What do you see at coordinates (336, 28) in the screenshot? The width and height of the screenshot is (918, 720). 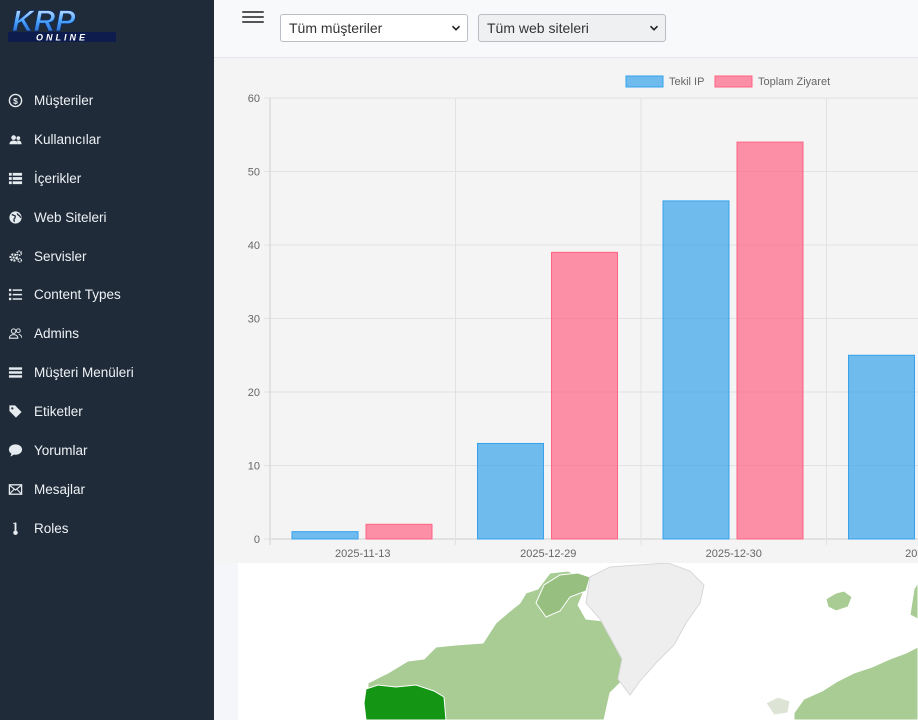 I see `customer-filter-value: Tüm müşteriler` at bounding box center [336, 28].